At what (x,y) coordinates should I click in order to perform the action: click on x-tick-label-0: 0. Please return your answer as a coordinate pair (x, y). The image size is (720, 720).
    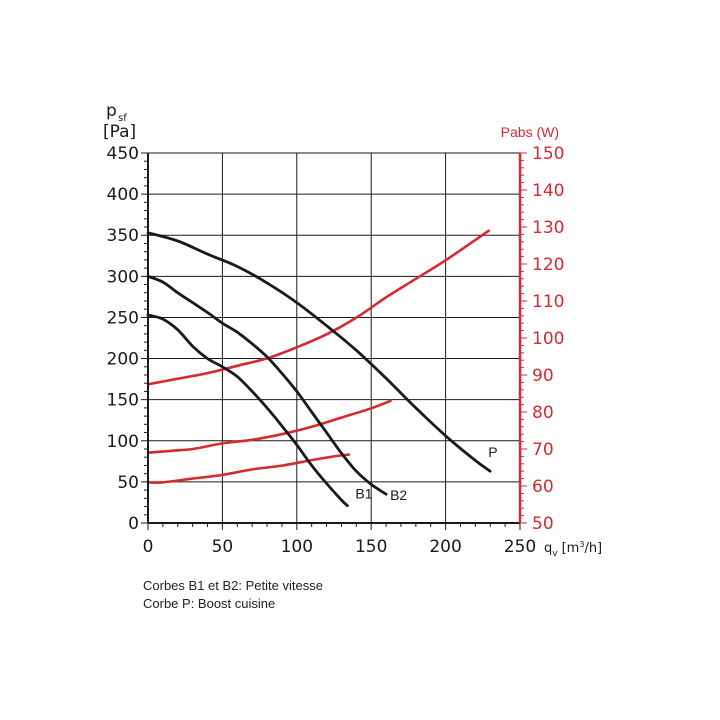
    Looking at the image, I should click on (148, 547).